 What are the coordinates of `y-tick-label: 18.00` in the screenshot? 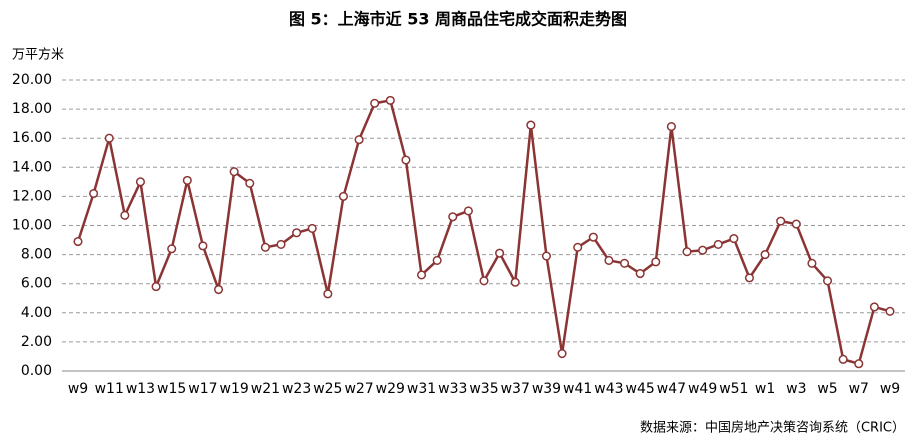 It's located at (32, 109).